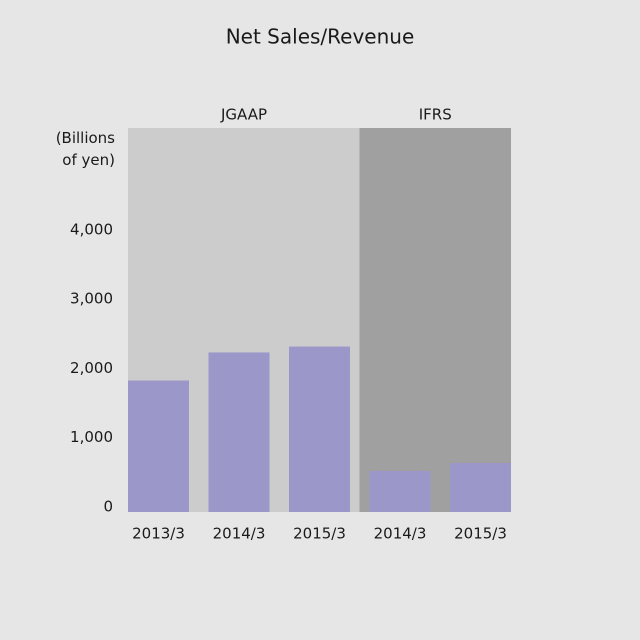 Image resolution: width=640 pixels, height=640 pixels. I want to click on group-background, so click(435, 320).